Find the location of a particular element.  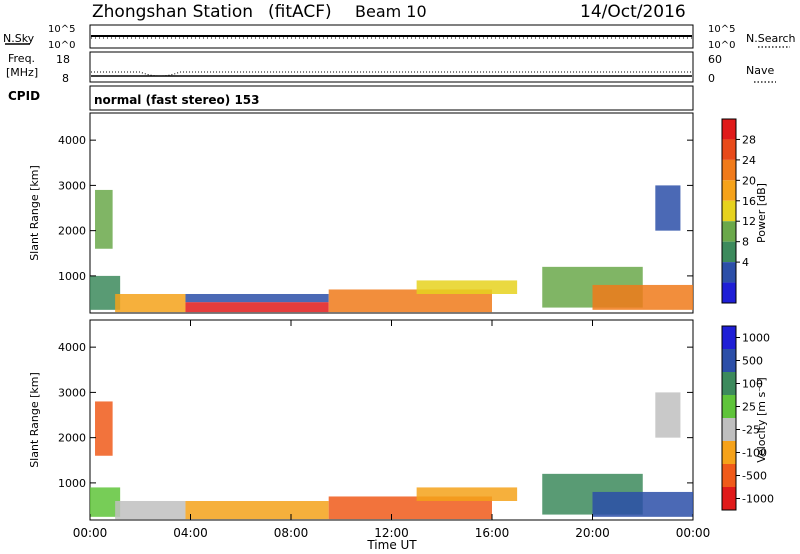

velocity-ylabel: Slant Range [km] is located at coordinates (34, 420).